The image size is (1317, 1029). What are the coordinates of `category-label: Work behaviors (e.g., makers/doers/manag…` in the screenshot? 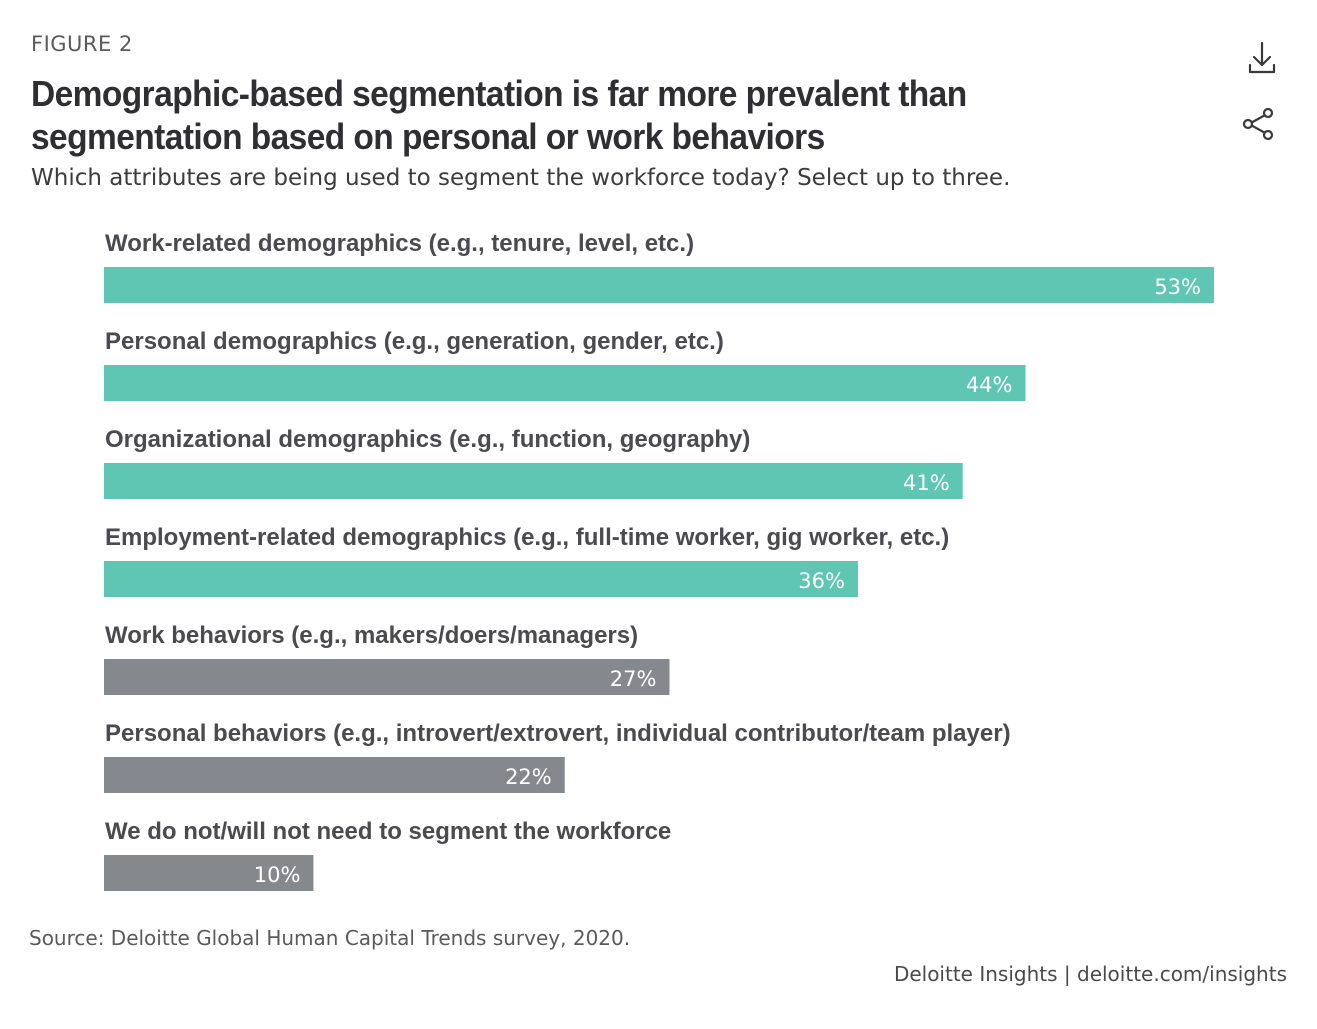 It's located at (371, 635).